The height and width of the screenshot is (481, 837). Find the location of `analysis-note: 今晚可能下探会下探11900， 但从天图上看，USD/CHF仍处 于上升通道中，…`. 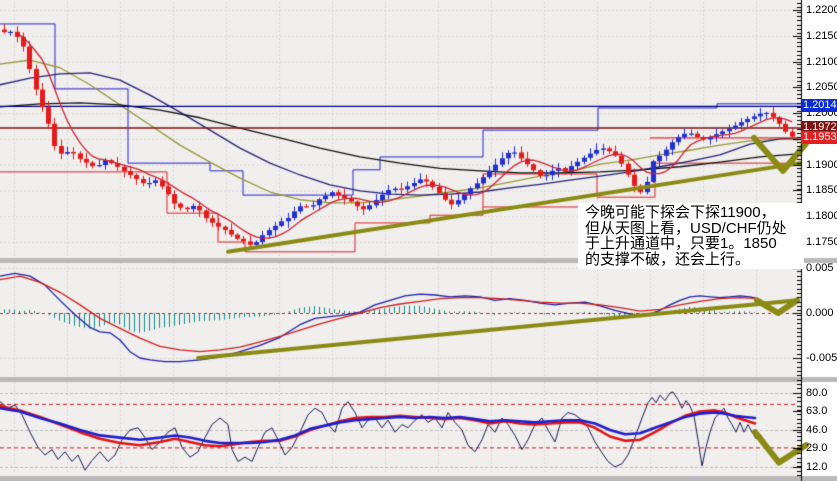

analysis-note: 今晚可能下探会下探11900， 但从天图上看，USD/CHF仍处 于上升通道中，… is located at coordinates (691, 236).